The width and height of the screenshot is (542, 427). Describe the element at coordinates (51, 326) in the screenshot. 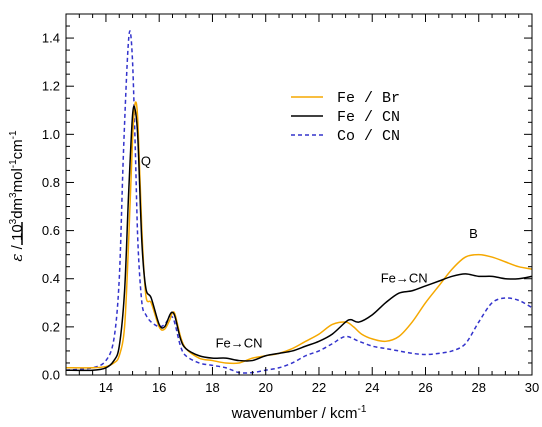

I see `y-tick-label: 0.2` at that location.